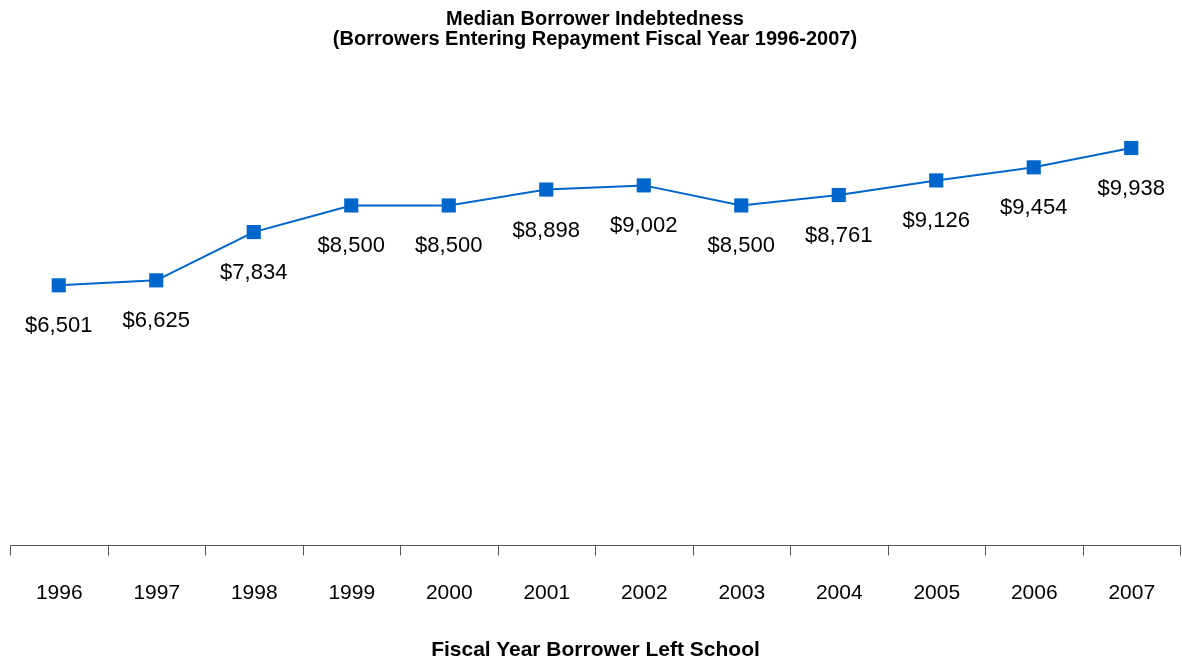 The width and height of the screenshot is (1182, 671). I want to click on x-tick-label: 2003, so click(742, 591).